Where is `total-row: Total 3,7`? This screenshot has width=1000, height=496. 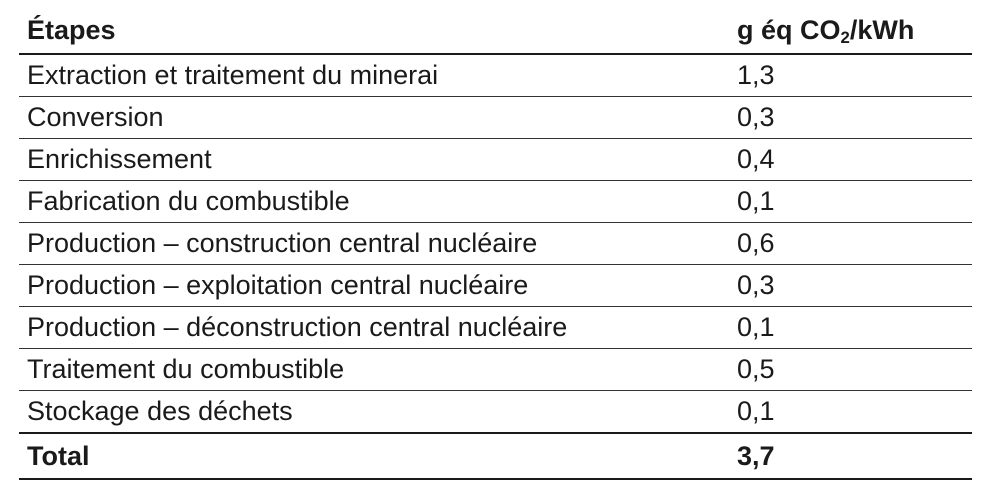 total-row: Total 3,7 is located at coordinates (495, 456).